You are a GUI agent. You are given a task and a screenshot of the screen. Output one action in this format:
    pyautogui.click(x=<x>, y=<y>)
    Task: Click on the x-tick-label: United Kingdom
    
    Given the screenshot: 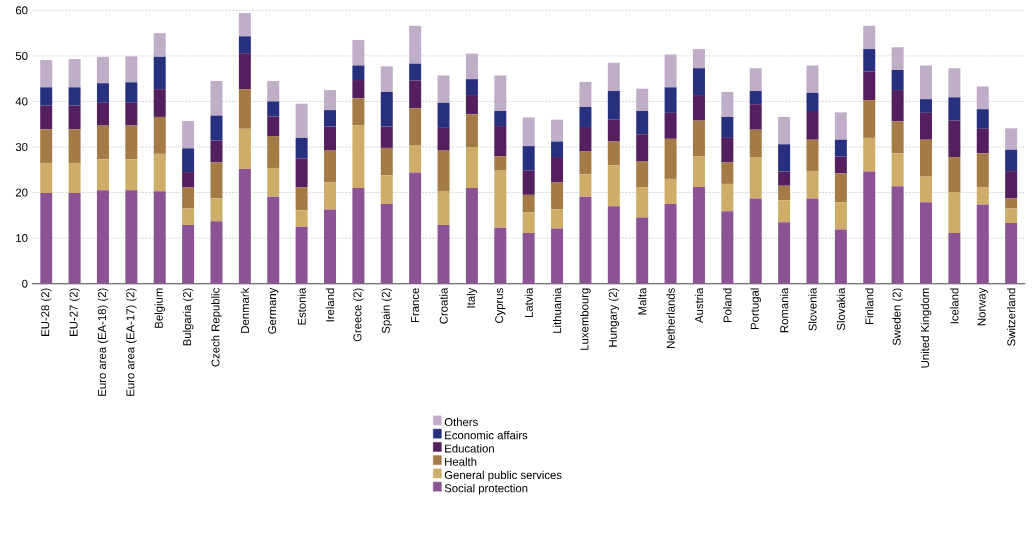 What is the action you would take?
    pyautogui.click(x=926, y=328)
    